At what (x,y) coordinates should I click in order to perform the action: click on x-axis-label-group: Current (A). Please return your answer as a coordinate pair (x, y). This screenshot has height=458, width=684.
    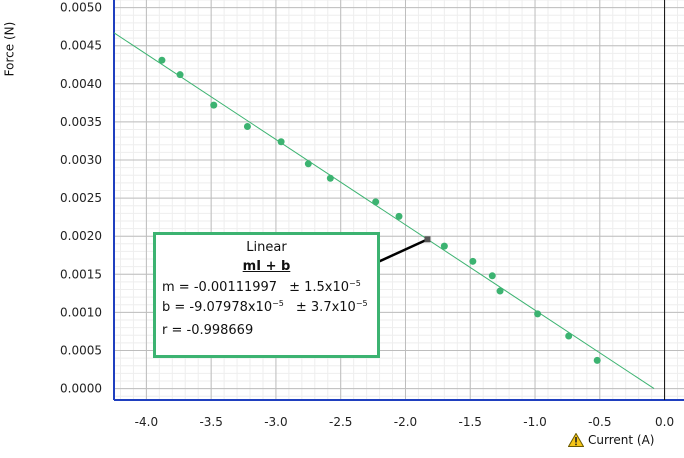
    Looking at the image, I should click on (611, 440).